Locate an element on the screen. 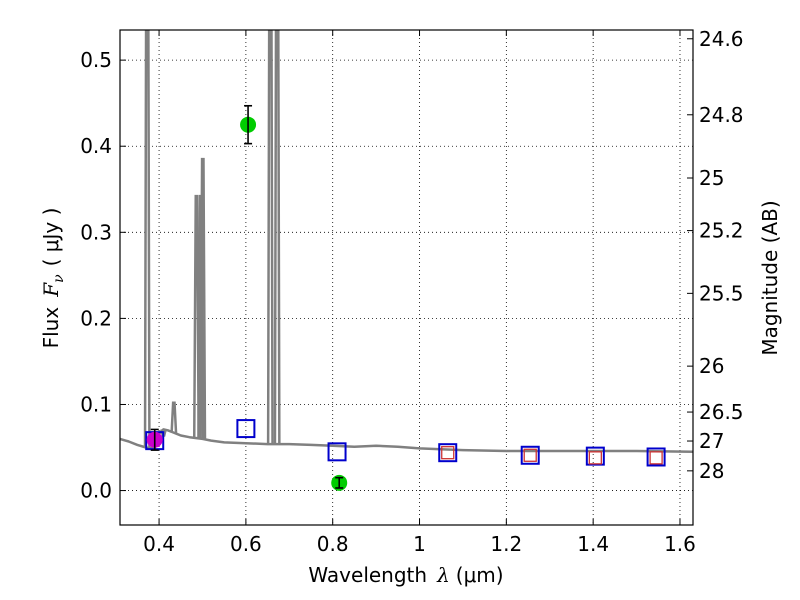 The image size is (800, 600). magnitude-tick-label: 27 is located at coordinates (711, 441).